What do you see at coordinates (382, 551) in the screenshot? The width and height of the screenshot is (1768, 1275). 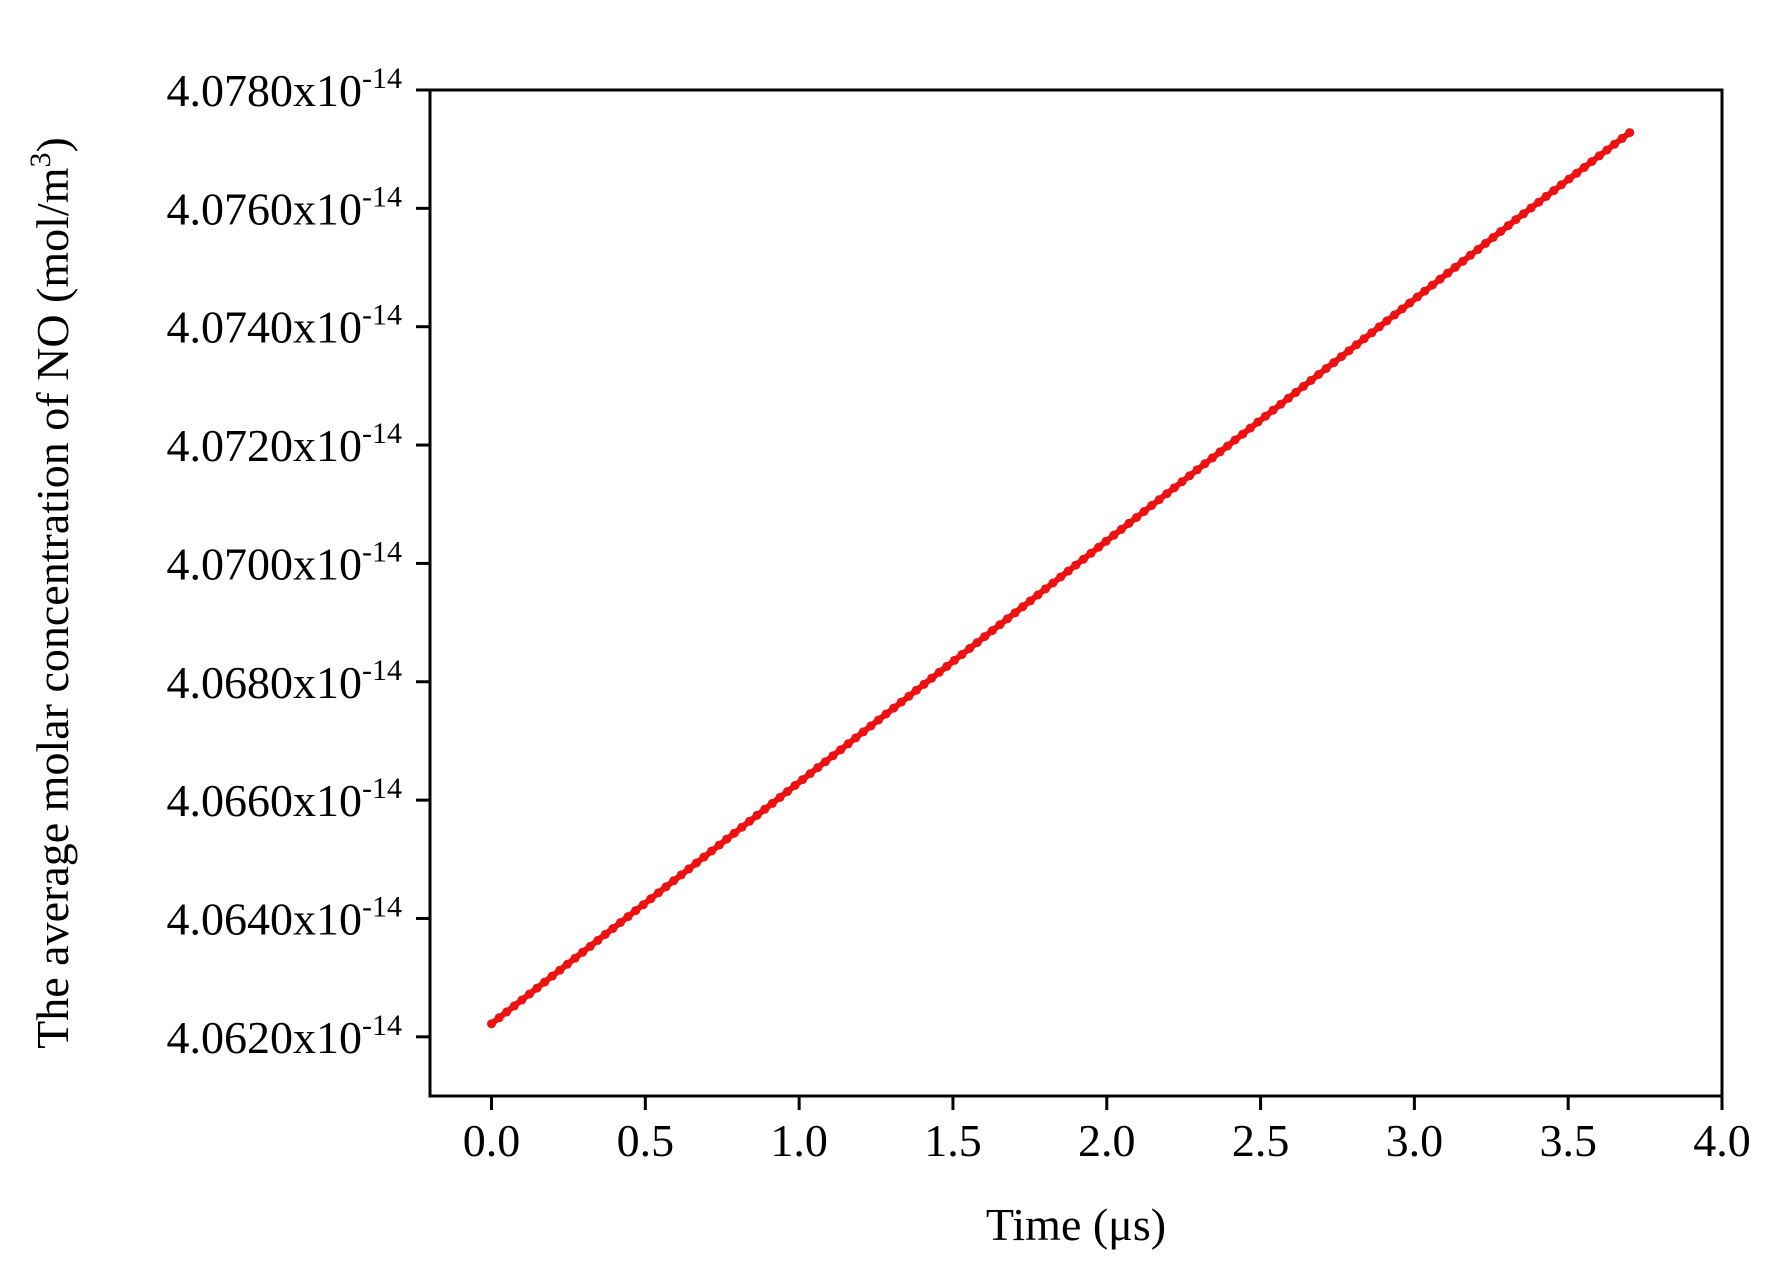 I see `y-tick-exponent-4: -14` at bounding box center [382, 551].